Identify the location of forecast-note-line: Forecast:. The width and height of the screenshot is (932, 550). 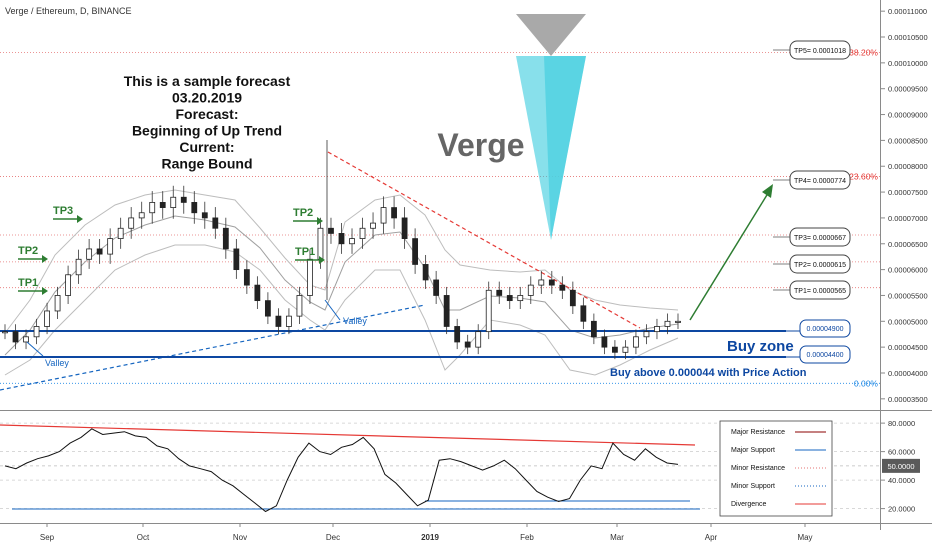
(206, 114).